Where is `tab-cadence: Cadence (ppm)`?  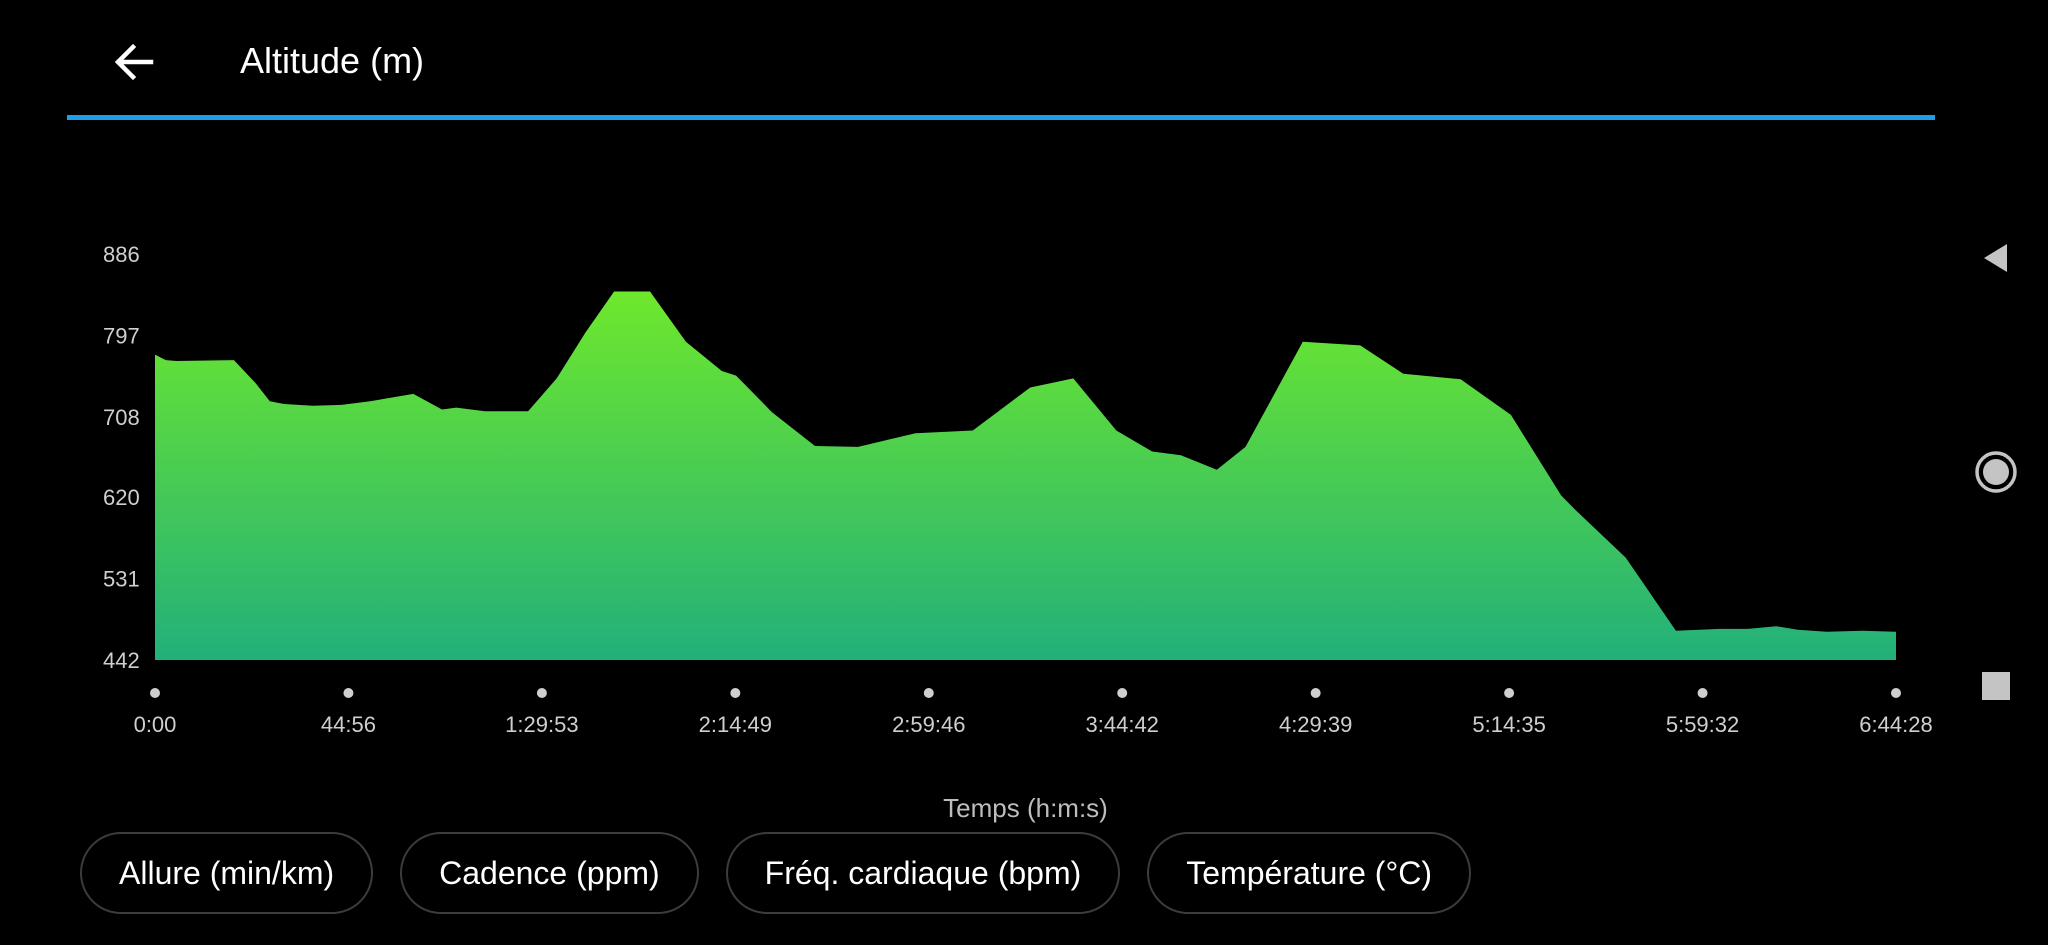 tab-cadence: Cadence (ppm) is located at coordinates (549, 873).